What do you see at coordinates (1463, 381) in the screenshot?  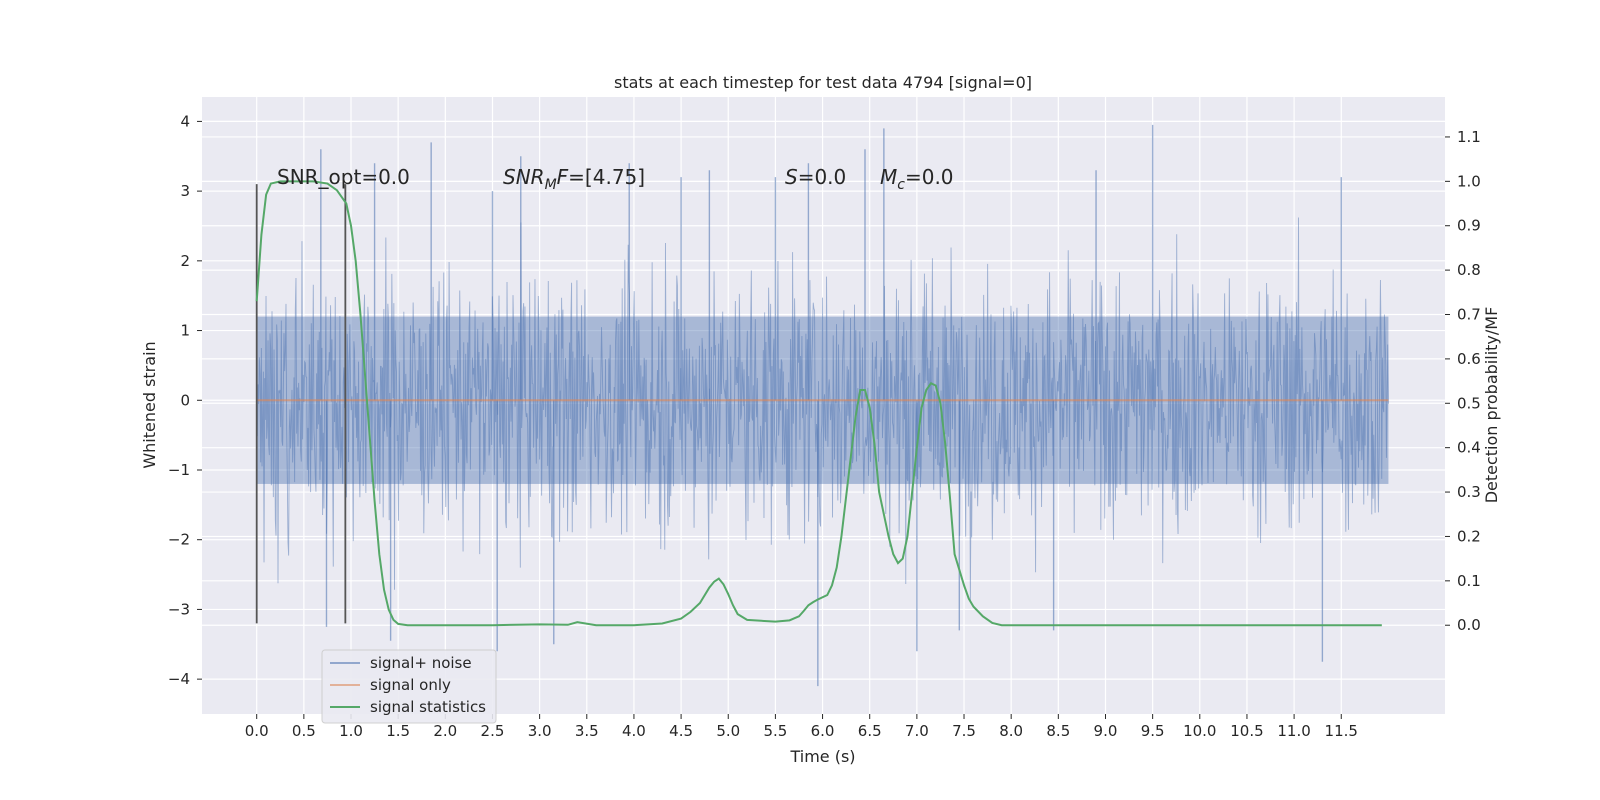 I see `y-right-axis-ticks: 1.1 1.0 0.9 0.8 0.7 0.6 0.5 0.4 0.3 0.2 0.1 0.0` at bounding box center [1463, 381].